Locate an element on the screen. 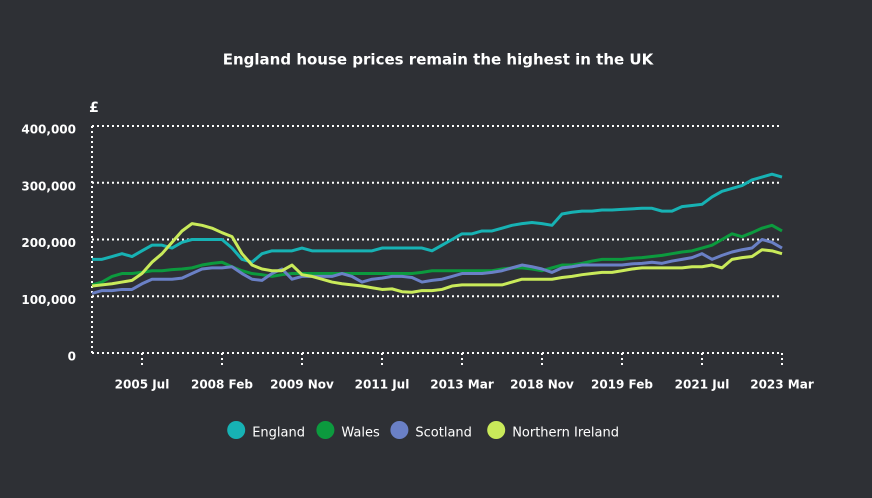  legend-label: Scotland is located at coordinates (443, 433).